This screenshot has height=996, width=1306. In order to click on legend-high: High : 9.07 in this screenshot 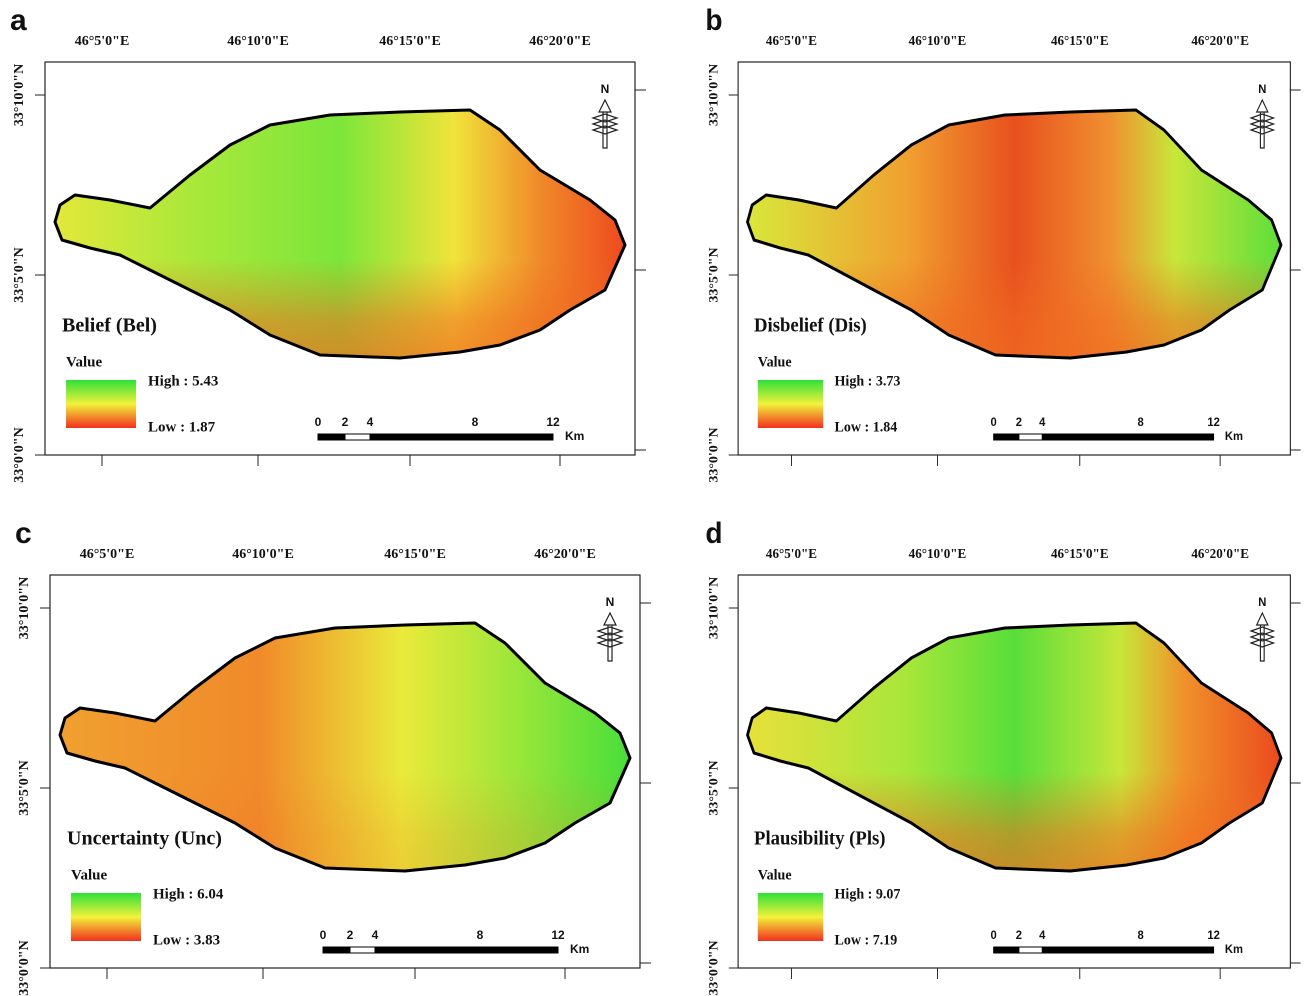, I will do `click(868, 894)`.